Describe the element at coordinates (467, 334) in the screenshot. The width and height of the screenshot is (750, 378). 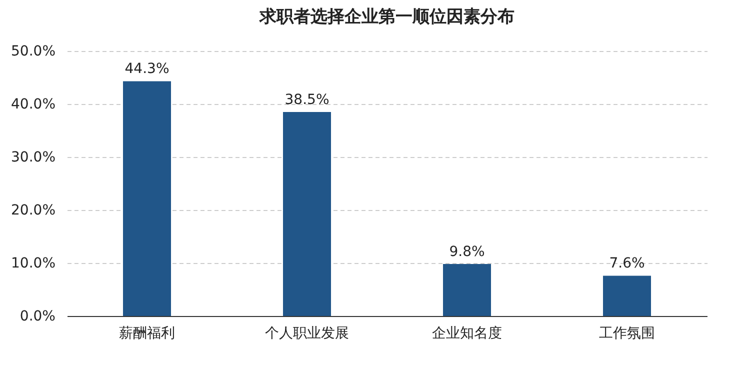
I see `x-tick-label: 企业知名度` at that location.